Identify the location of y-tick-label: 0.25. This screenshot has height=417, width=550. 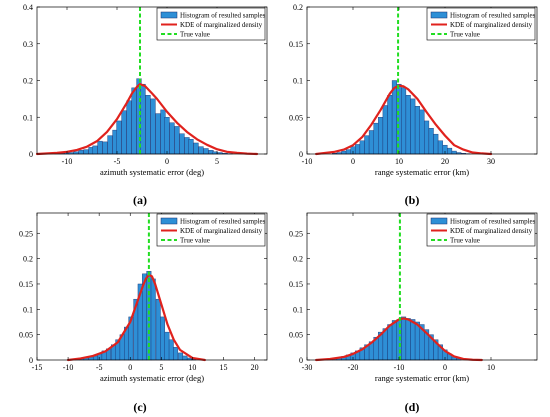
(296, 233).